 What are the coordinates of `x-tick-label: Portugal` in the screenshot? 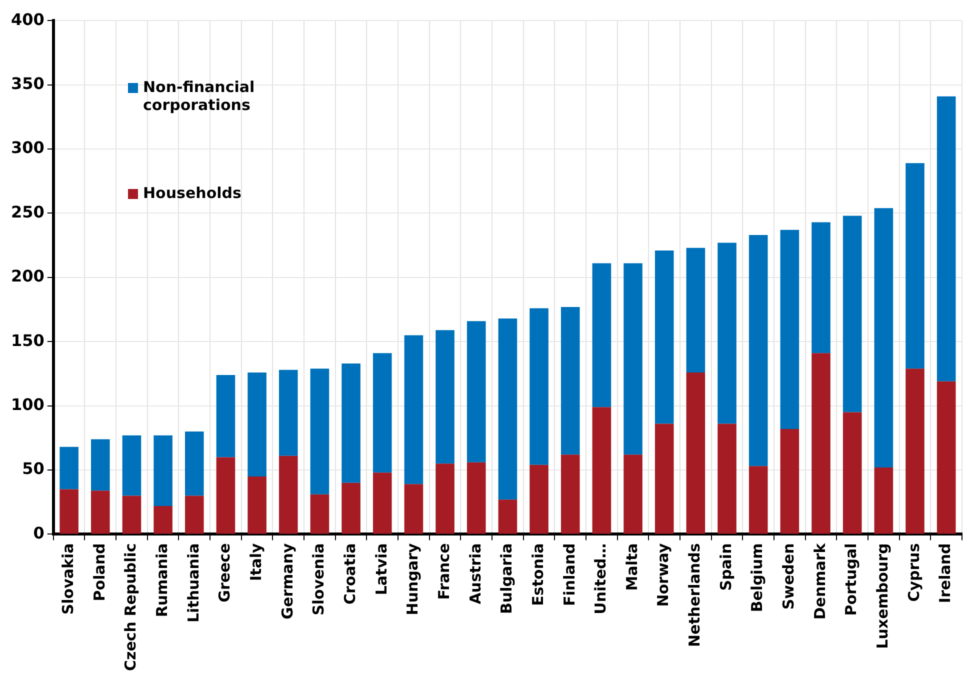 It's located at (851, 579).